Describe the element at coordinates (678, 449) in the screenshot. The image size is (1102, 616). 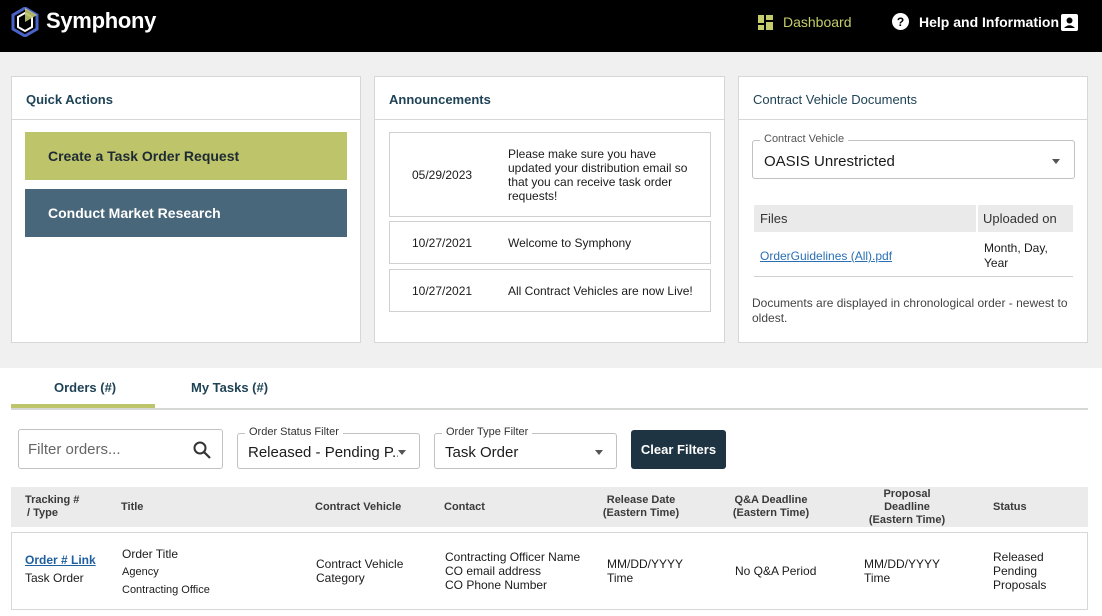
I see `clear-filters-button: Clear Filters` at that location.